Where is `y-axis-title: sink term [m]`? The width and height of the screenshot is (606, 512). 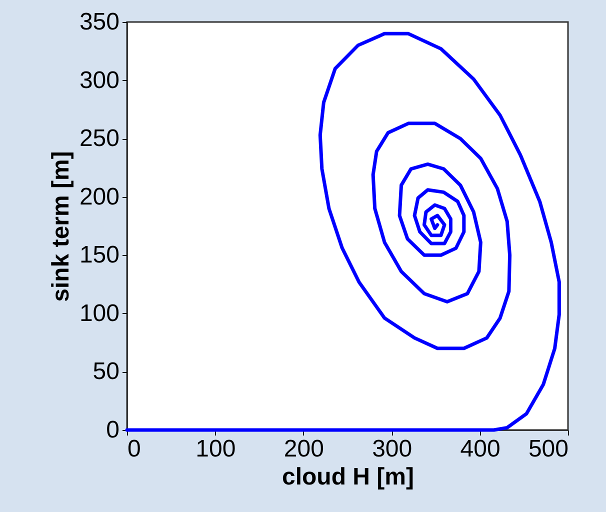
y-axis-title: sink term [m] is located at coordinates (60, 226).